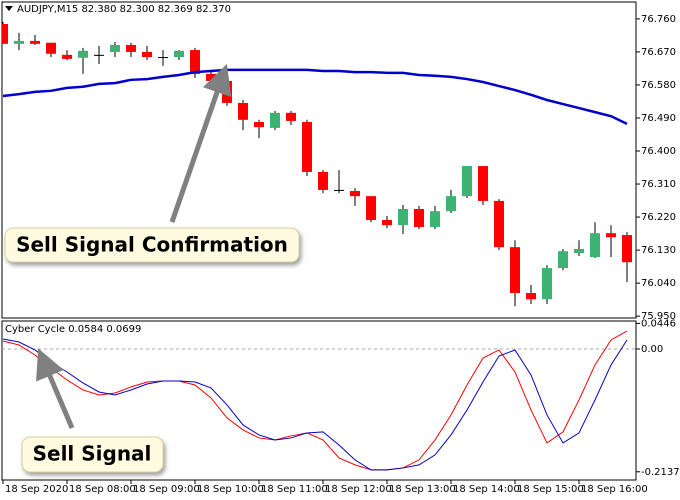  I want to click on y-tick-label: 0.0446, so click(658, 323).